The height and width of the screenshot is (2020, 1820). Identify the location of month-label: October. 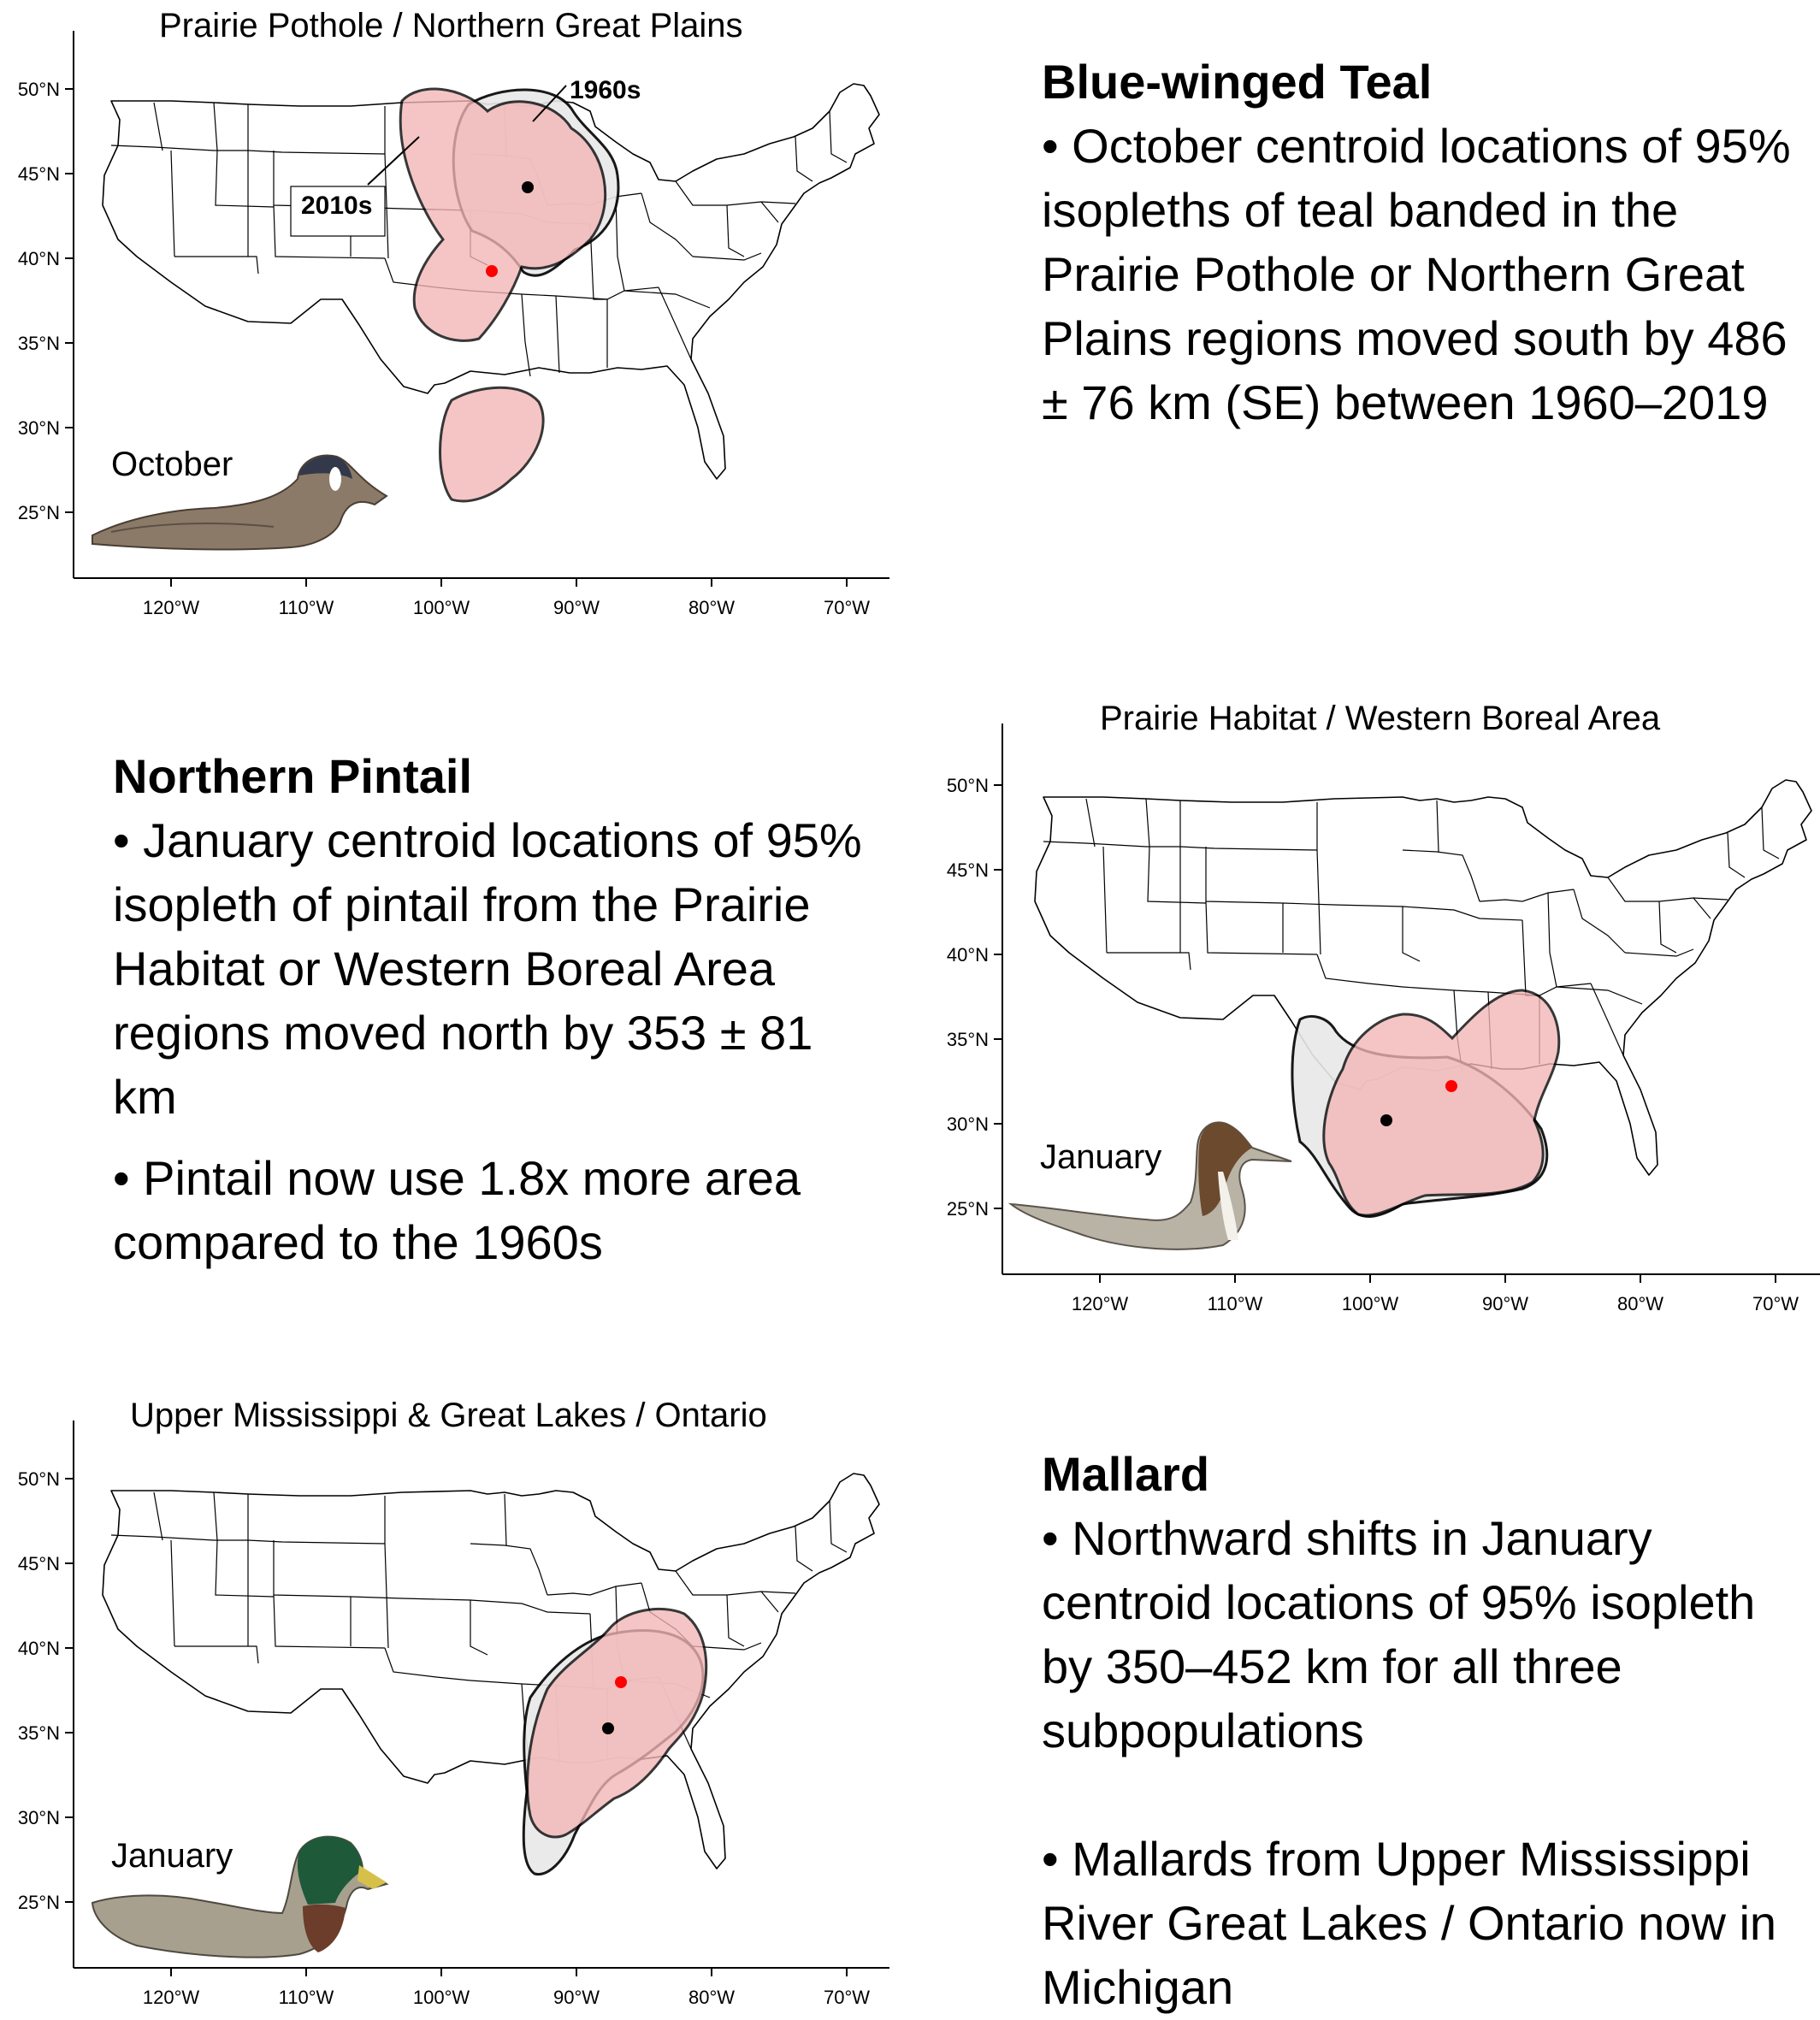
(172, 464).